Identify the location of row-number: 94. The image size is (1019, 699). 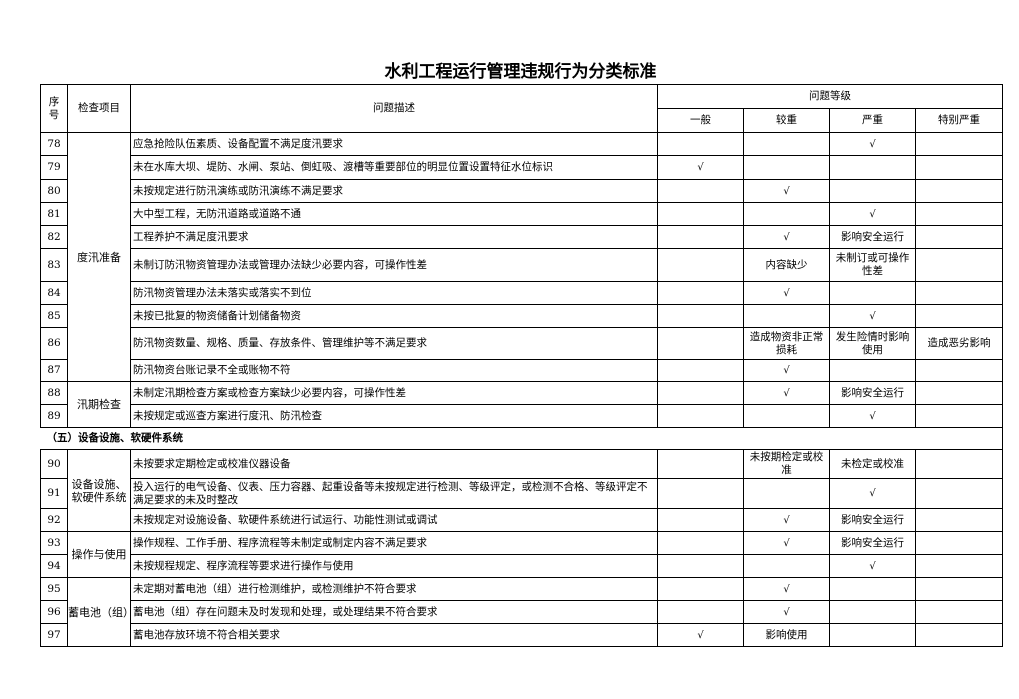
(54, 566).